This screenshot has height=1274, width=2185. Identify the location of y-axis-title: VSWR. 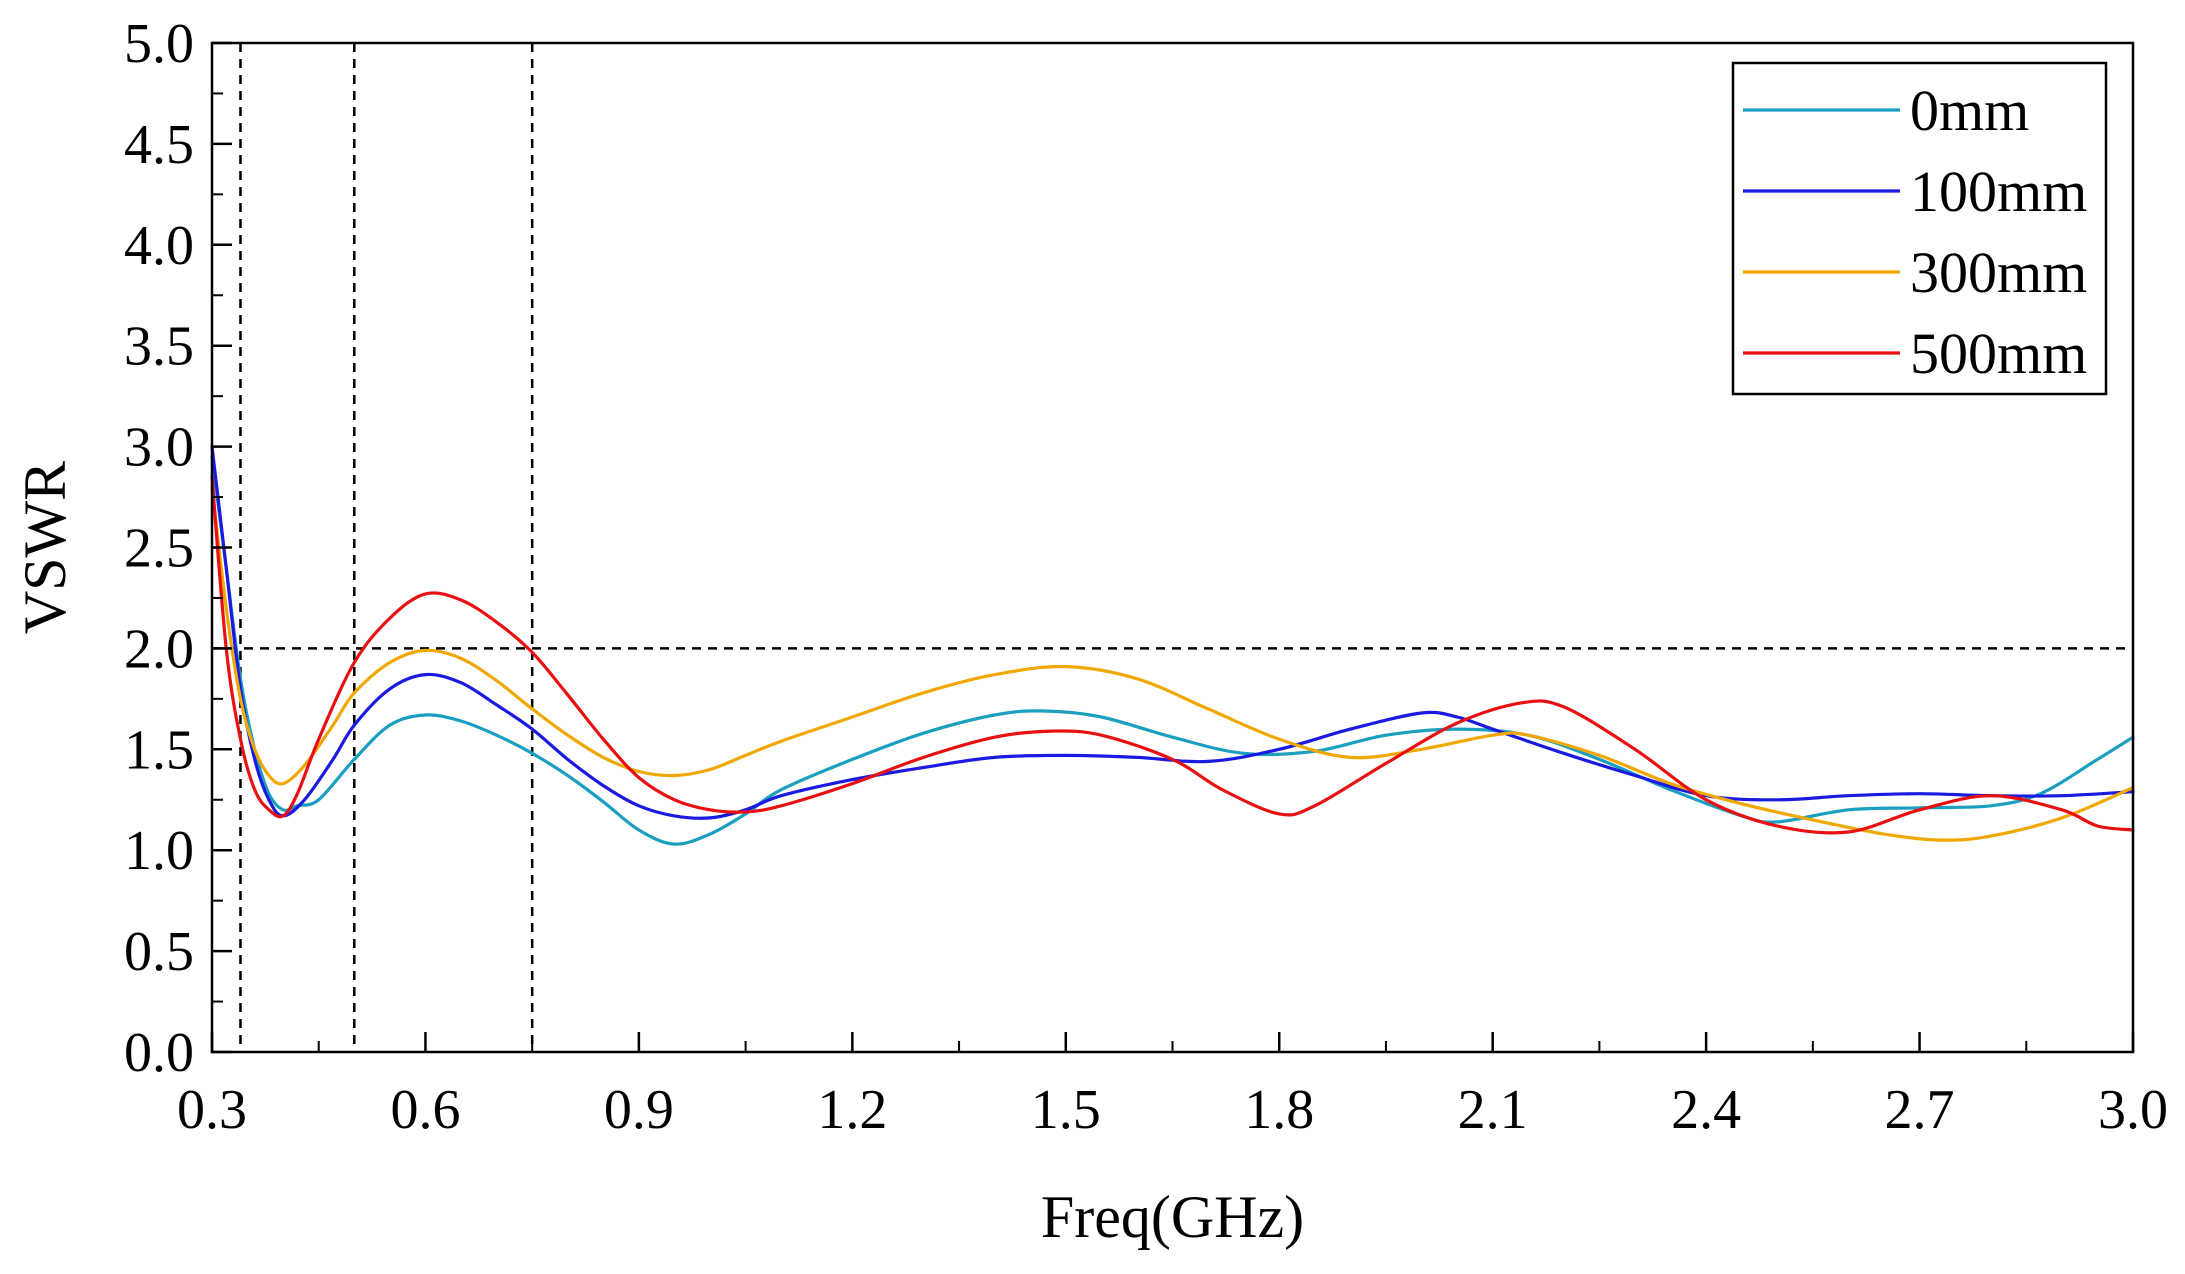
(45, 547).